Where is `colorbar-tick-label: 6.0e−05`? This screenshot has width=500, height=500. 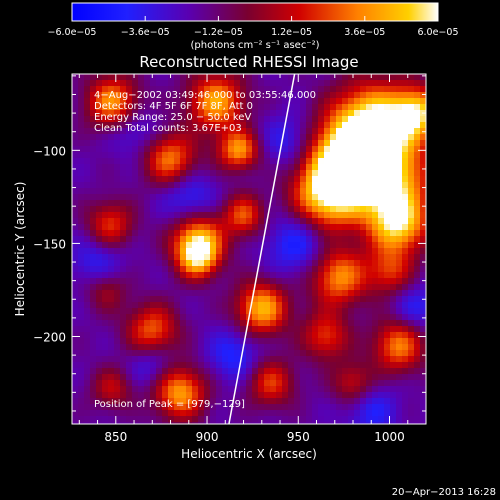
colorbar-tick-label: 6.0e−05 is located at coordinates (437, 32).